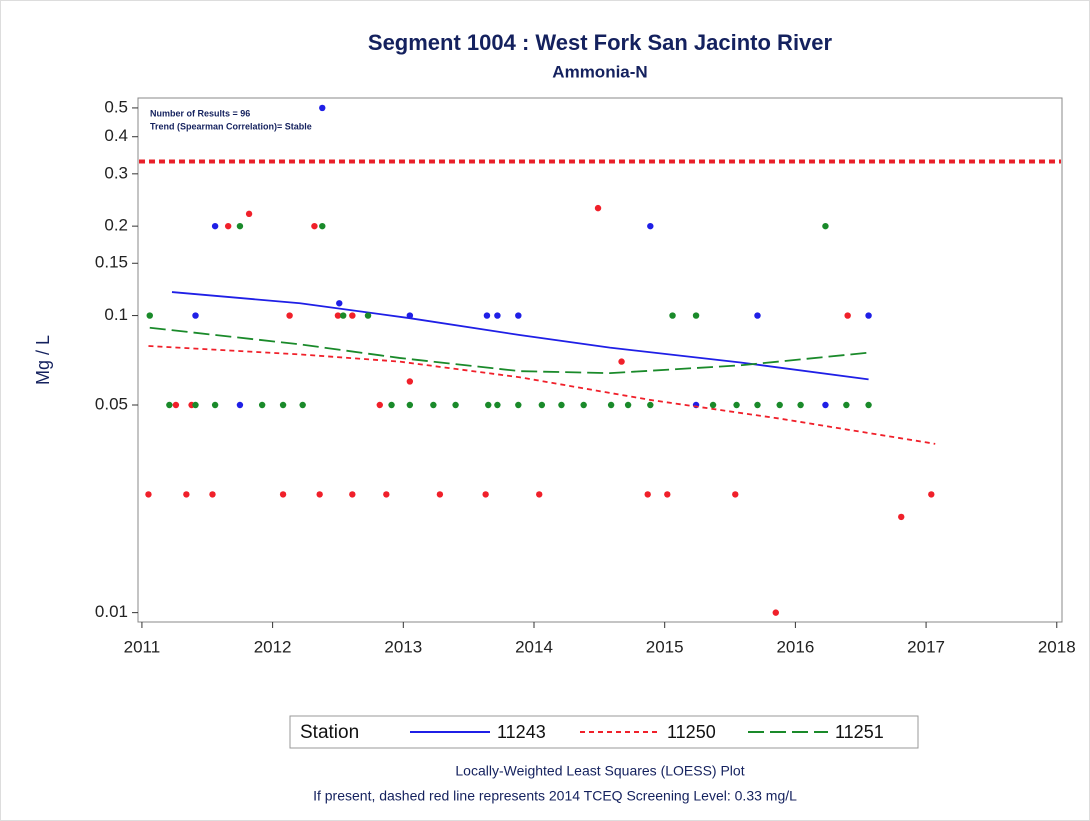 This screenshot has width=1090, height=821. What do you see at coordinates (231, 126) in the screenshot?
I see `annotation: Trend (Spearman Correlation)= Stable` at bounding box center [231, 126].